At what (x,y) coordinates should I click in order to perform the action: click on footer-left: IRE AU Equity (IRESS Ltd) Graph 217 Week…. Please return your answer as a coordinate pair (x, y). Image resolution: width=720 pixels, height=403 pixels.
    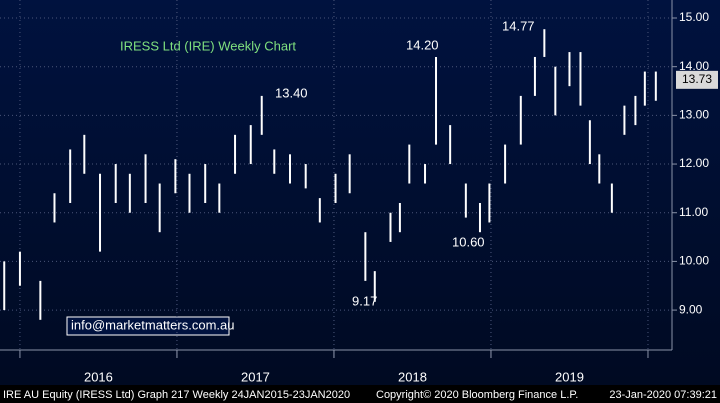
    Looking at the image, I should click on (176, 395).